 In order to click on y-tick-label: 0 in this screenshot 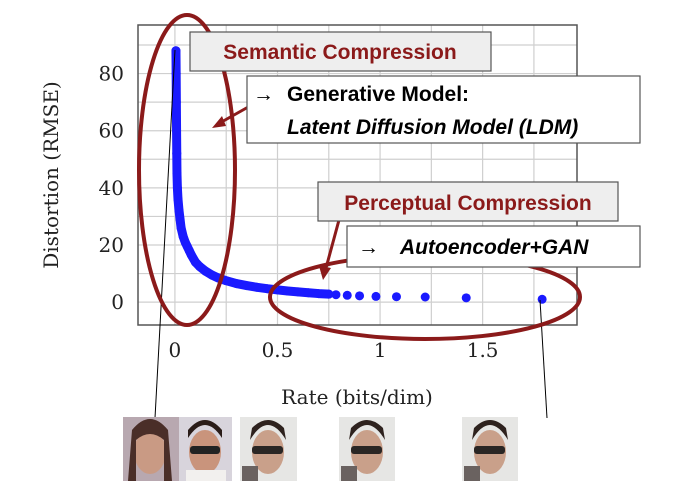, I will do `click(117, 302)`.